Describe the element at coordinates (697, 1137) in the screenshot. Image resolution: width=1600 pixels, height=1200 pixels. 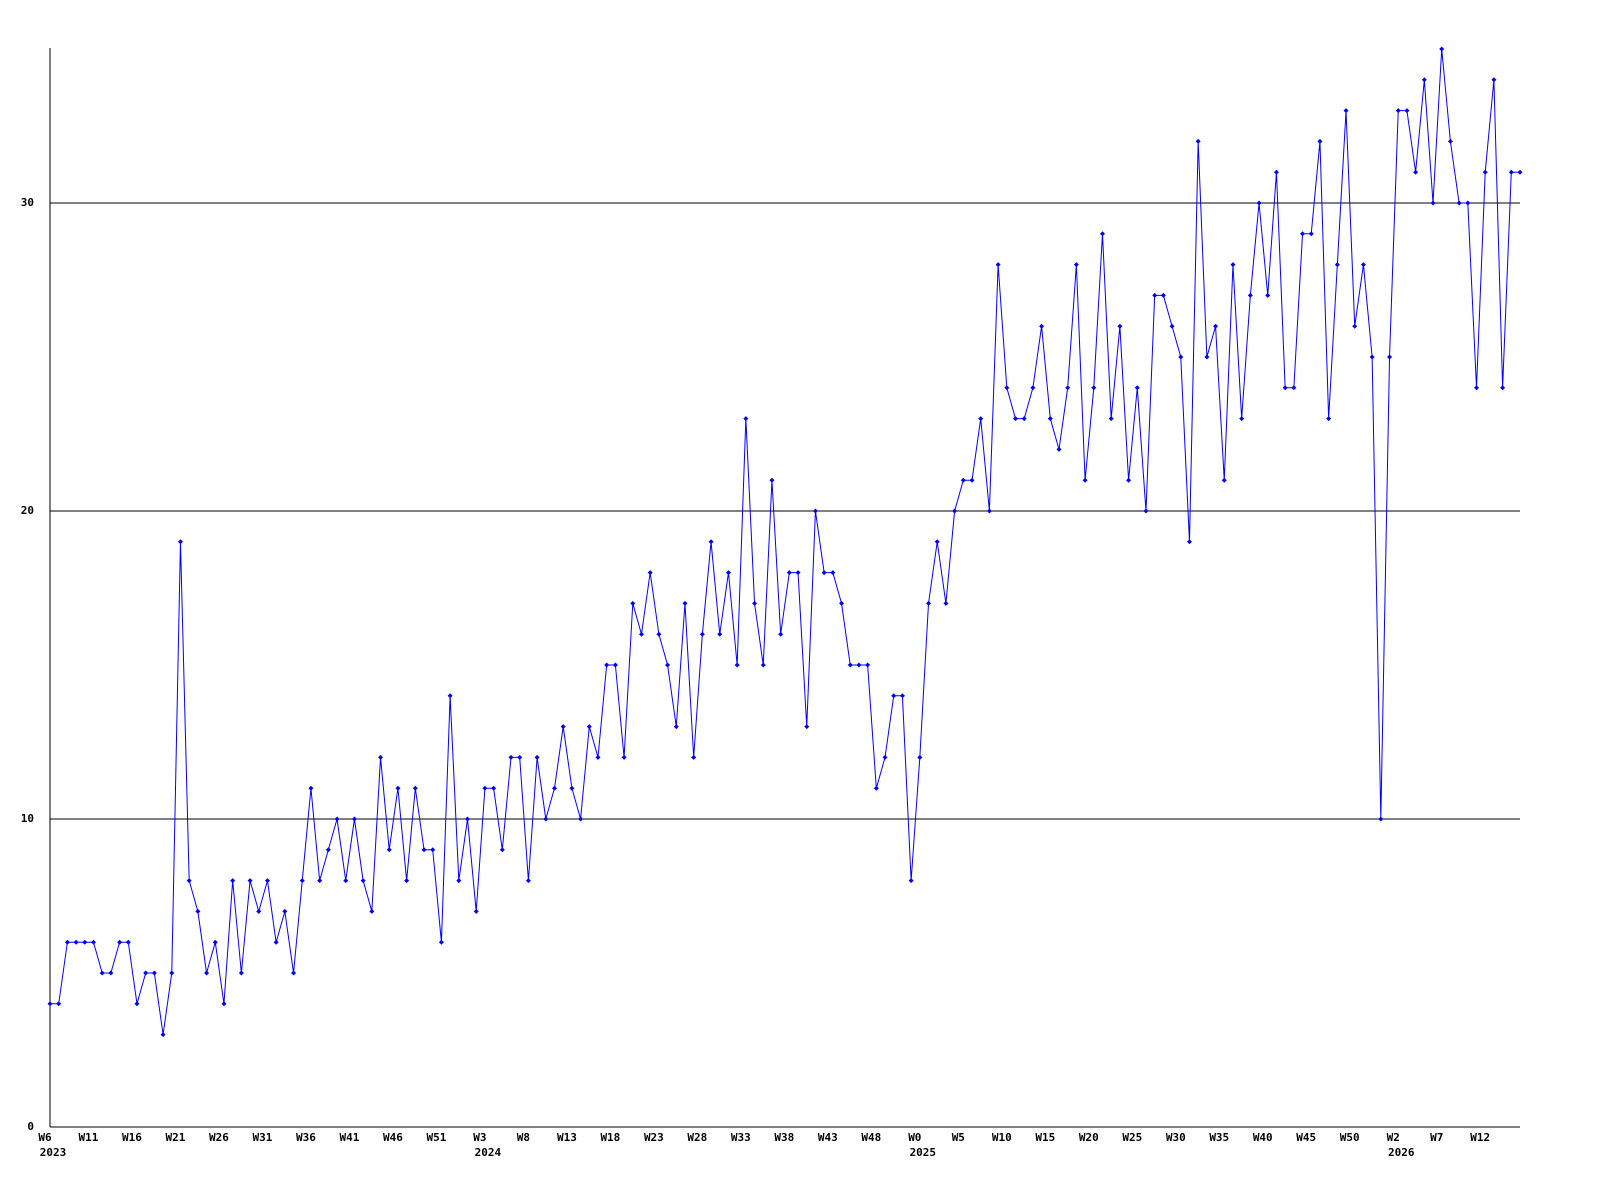
I see `x-tick-label: W28` at that location.